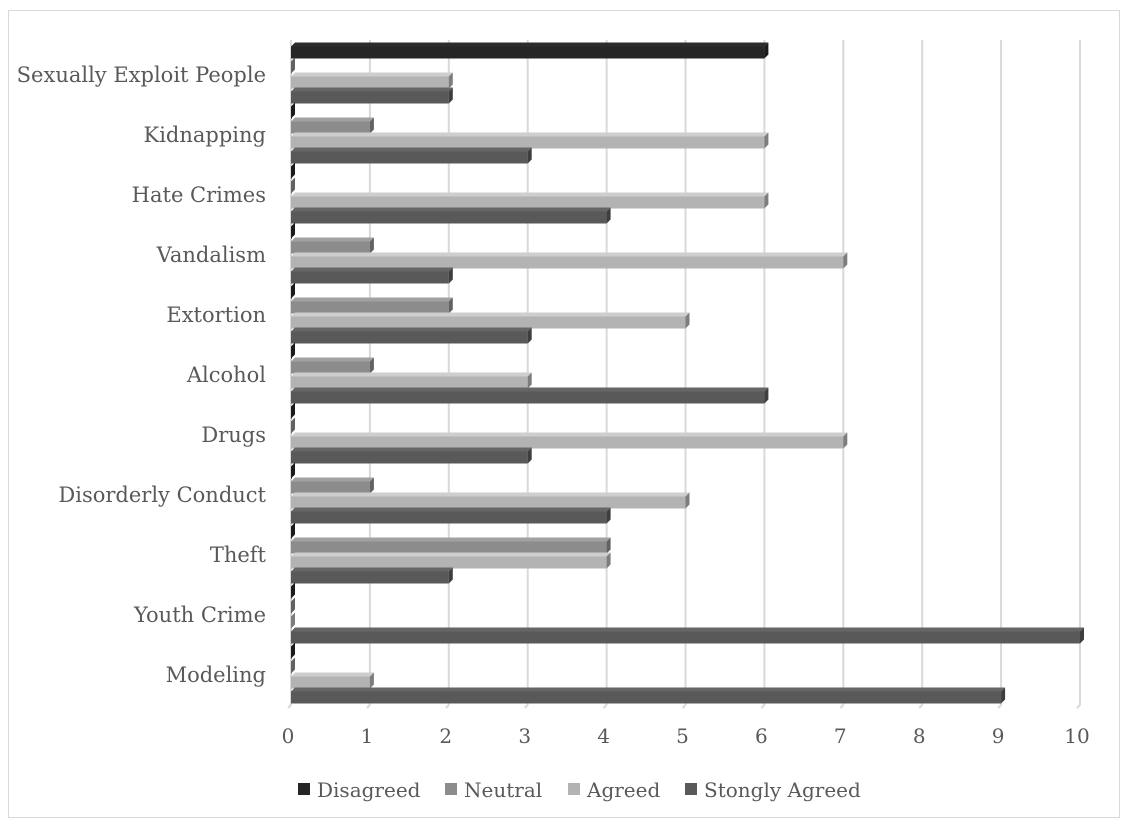  I want to click on category-label: Hate Crimes, so click(199, 195).